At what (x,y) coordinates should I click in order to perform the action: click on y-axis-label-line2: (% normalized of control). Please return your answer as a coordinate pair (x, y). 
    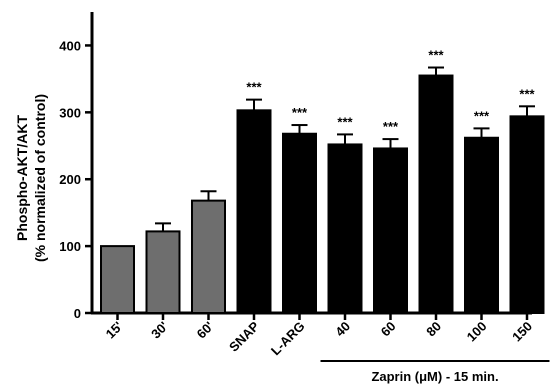
    Looking at the image, I should click on (40, 178).